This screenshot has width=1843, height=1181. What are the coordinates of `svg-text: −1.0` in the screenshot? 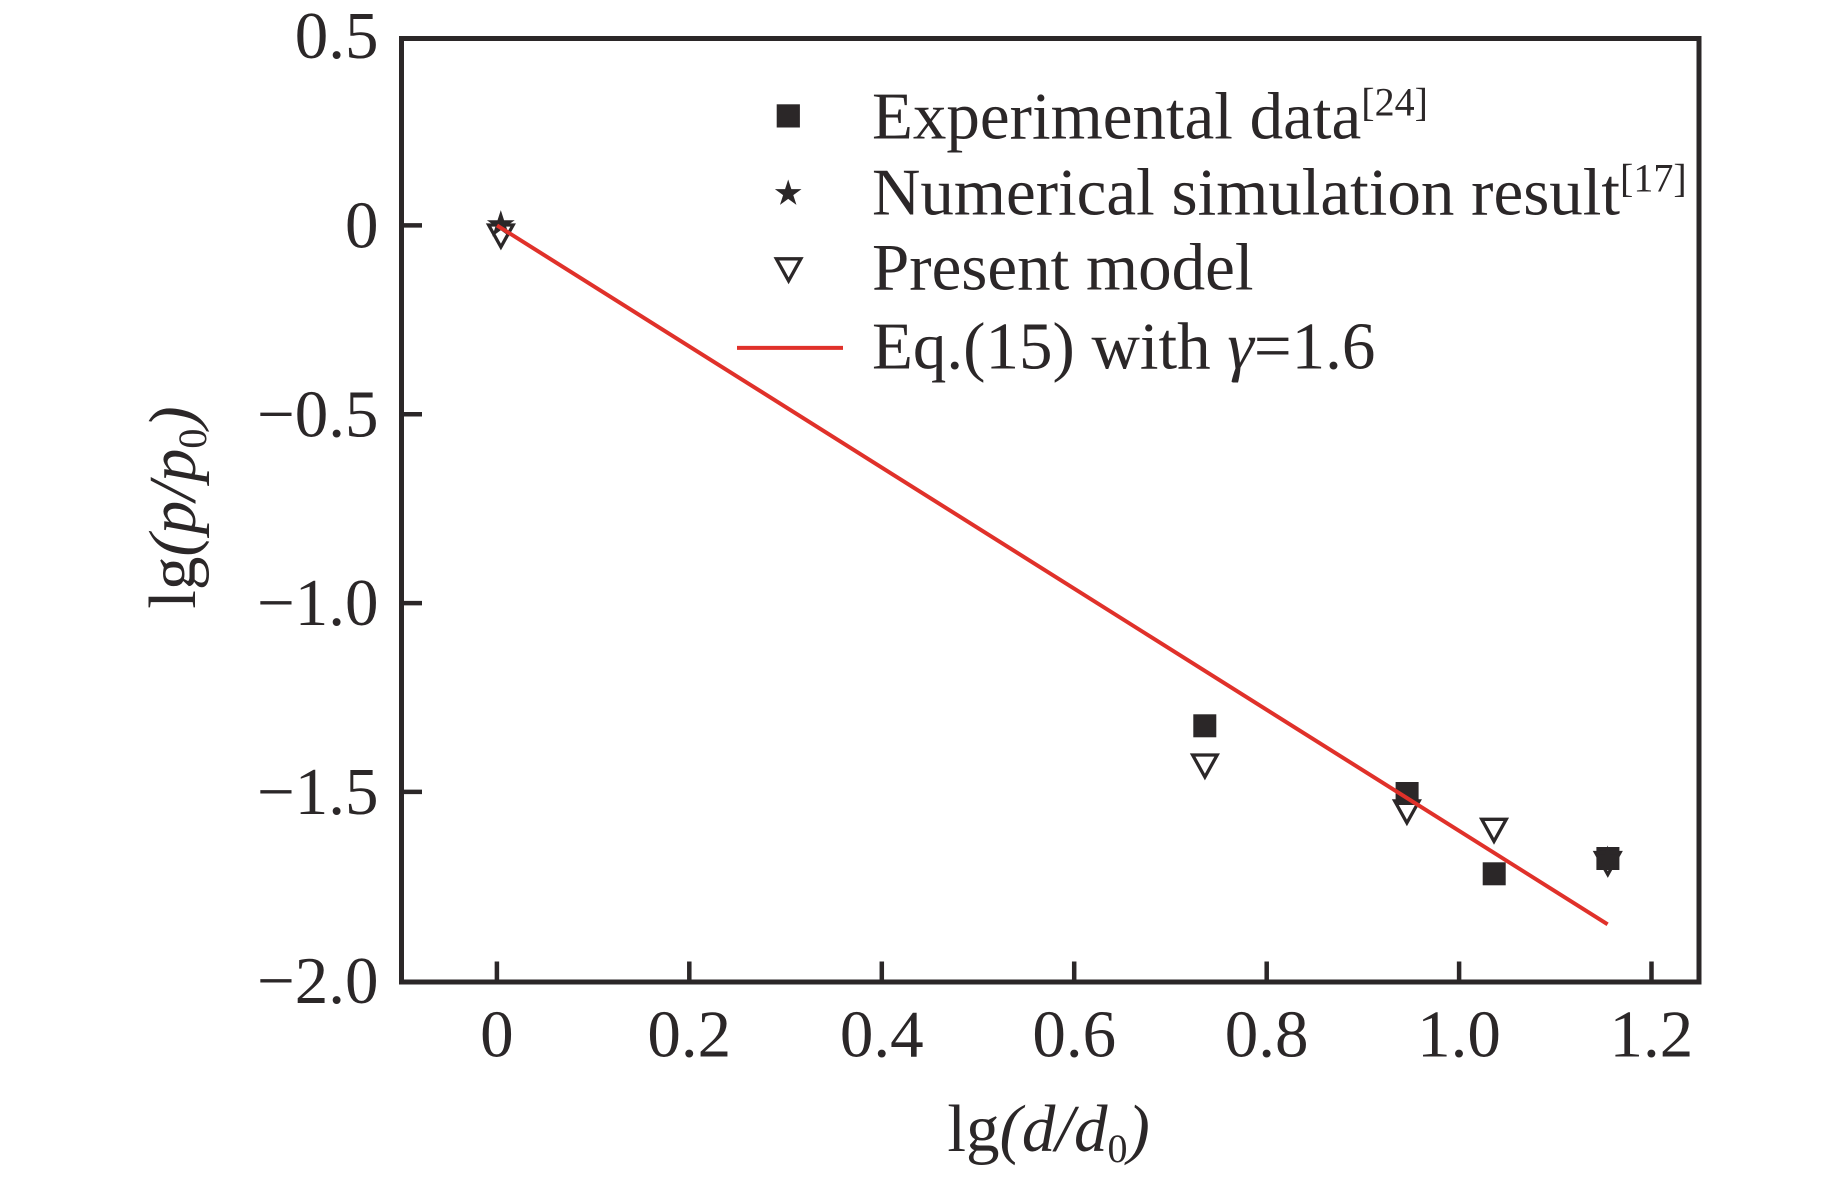 It's located at (318, 603).